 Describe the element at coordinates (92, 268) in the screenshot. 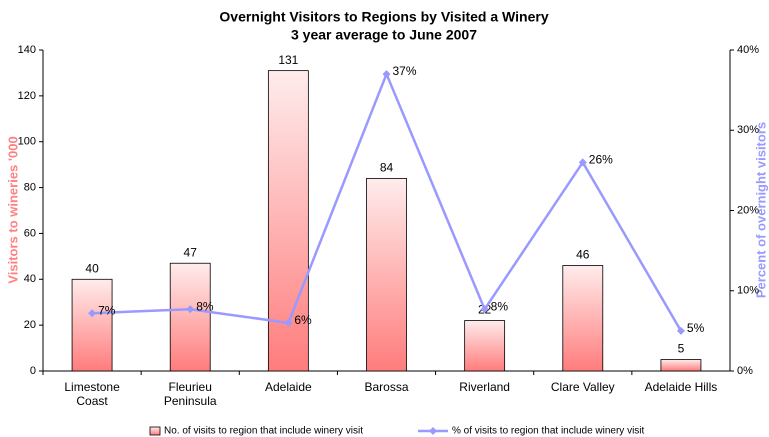

I see `data-label: 40` at that location.